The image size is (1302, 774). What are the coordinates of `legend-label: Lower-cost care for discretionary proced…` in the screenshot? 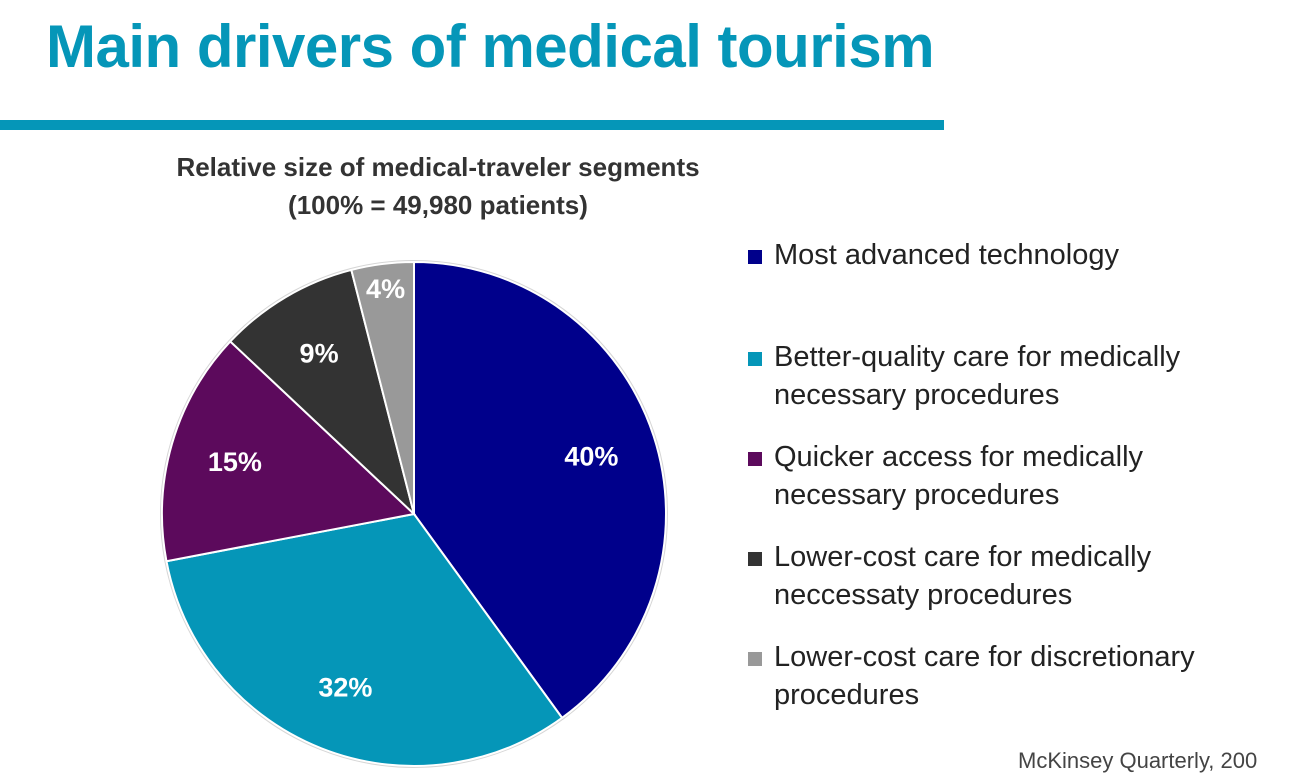 It's located at (984, 676).